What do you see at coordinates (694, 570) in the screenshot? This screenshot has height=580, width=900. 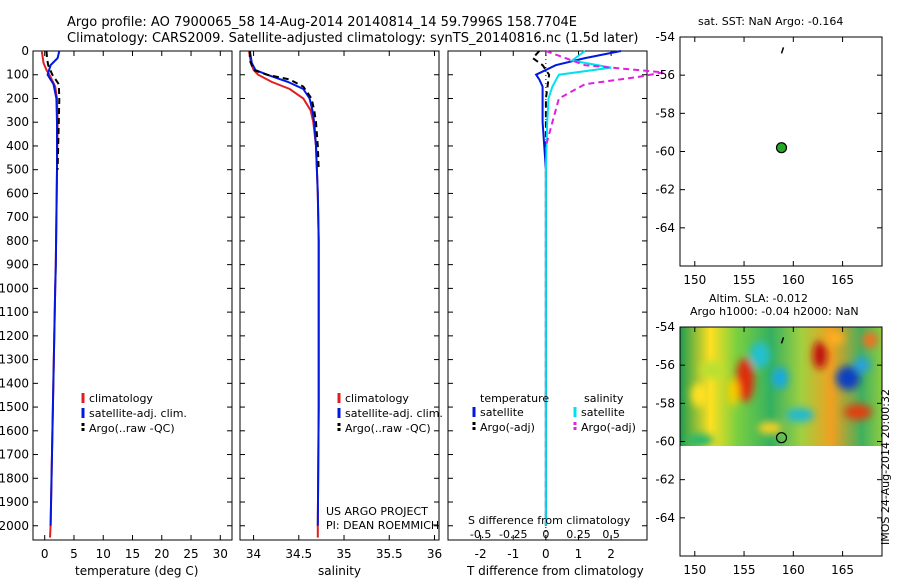 I see `lon-tick-label: 150` at bounding box center [694, 570].